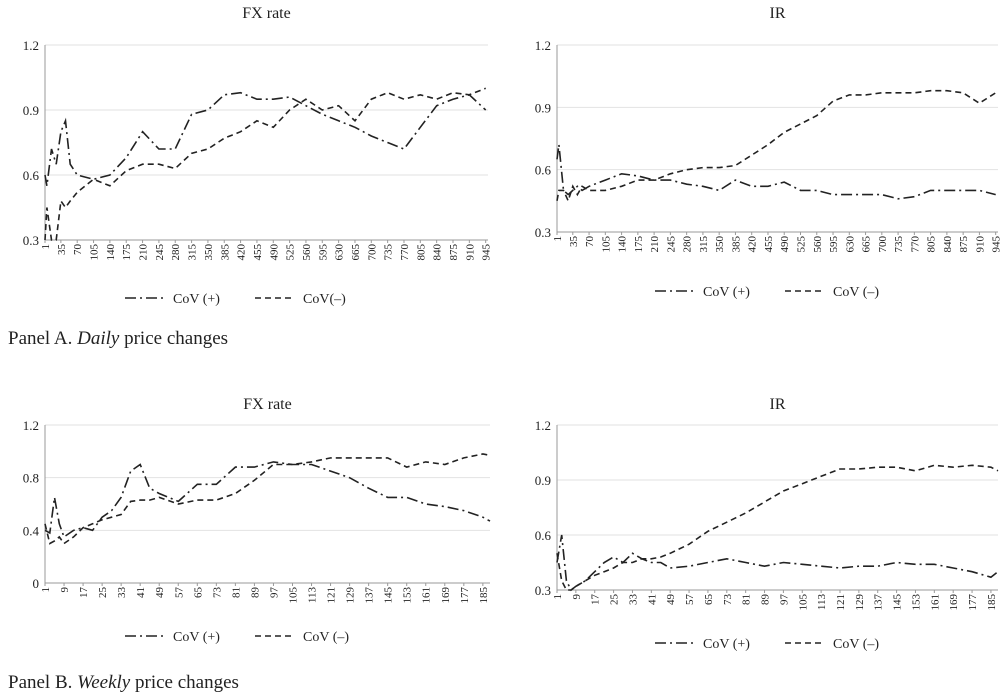 The height and width of the screenshot is (700, 1002). Describe the element at coordinates (118, 338) in the screenshot. I see `panel-caption: Panel A. Daily price changes` at that location.